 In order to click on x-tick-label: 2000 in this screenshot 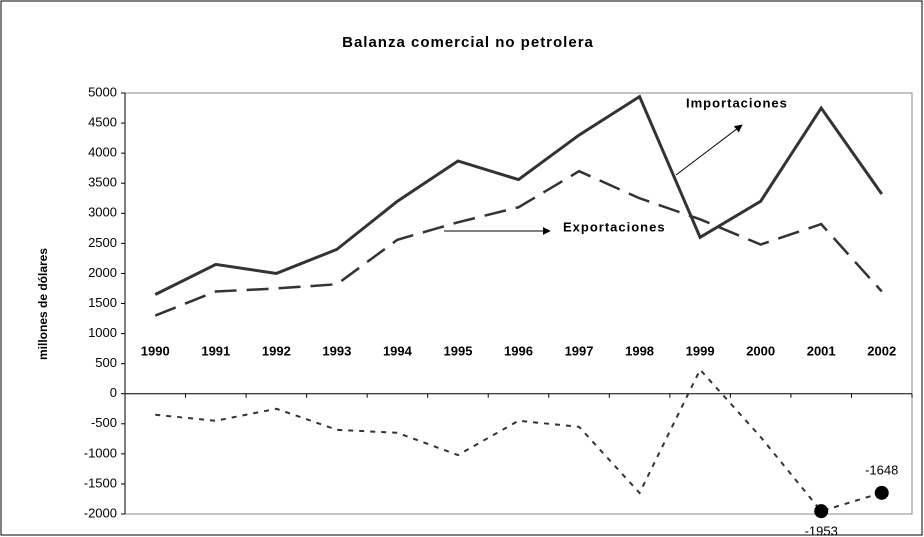, I will do `click(760, 350)`.